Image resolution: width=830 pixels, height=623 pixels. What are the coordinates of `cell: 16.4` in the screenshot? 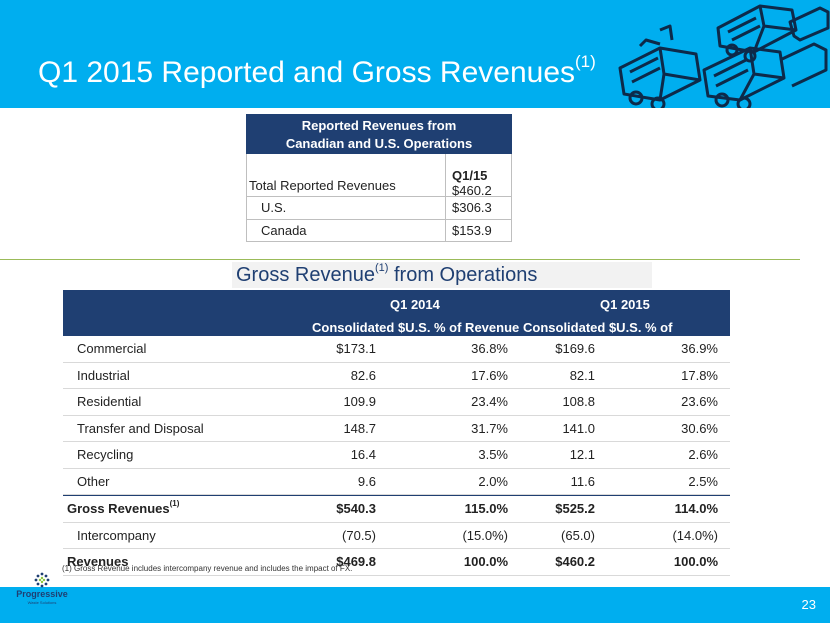 It's located at (363, 454).